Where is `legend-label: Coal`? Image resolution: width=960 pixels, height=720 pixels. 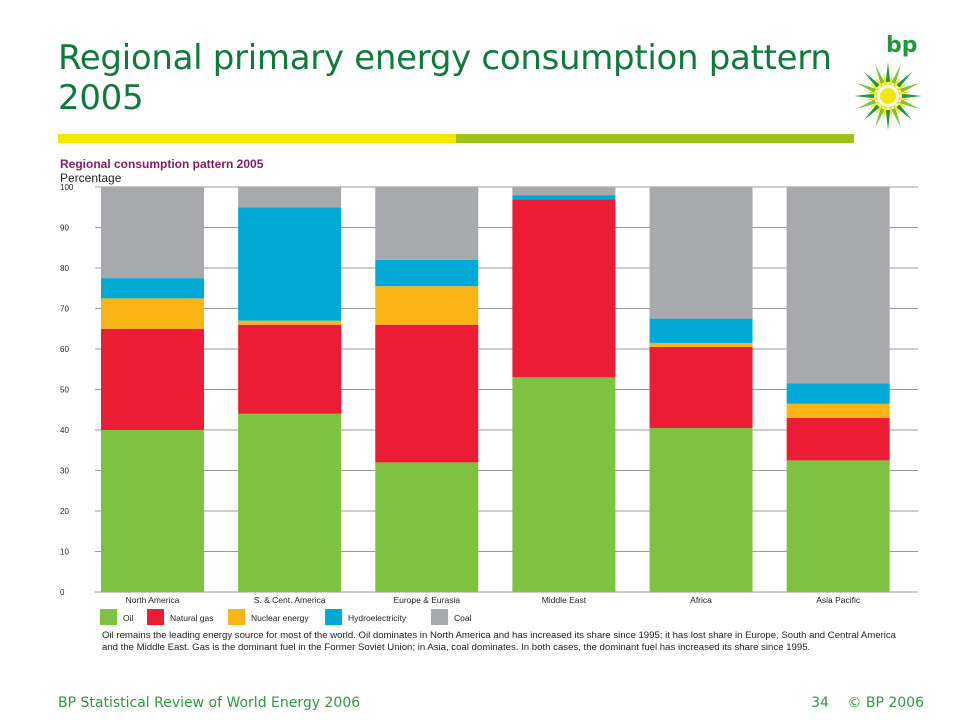 legend-label: Coal is located at coordinates (463, 618).